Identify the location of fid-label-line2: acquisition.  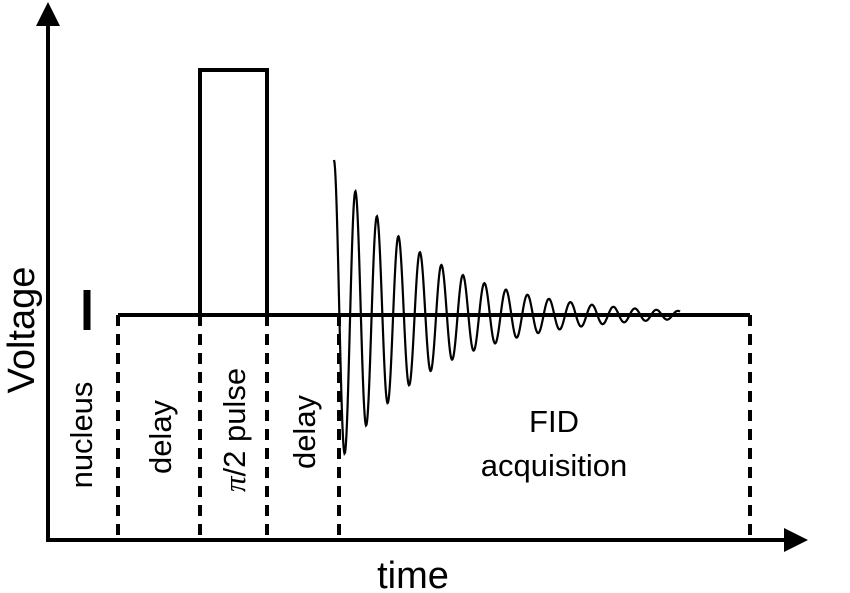
(554, 465).